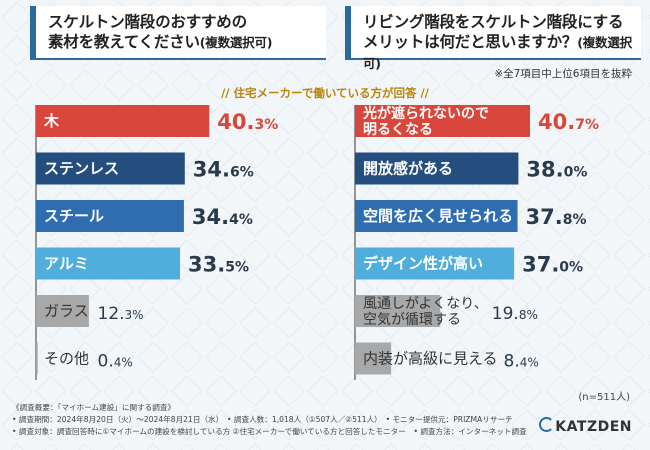 This screenshot has height=450, width=650. What do you see at coordinates (74, 216) in the screenshot?
I see `category-label: スチール` at bounding box center [74, 216].